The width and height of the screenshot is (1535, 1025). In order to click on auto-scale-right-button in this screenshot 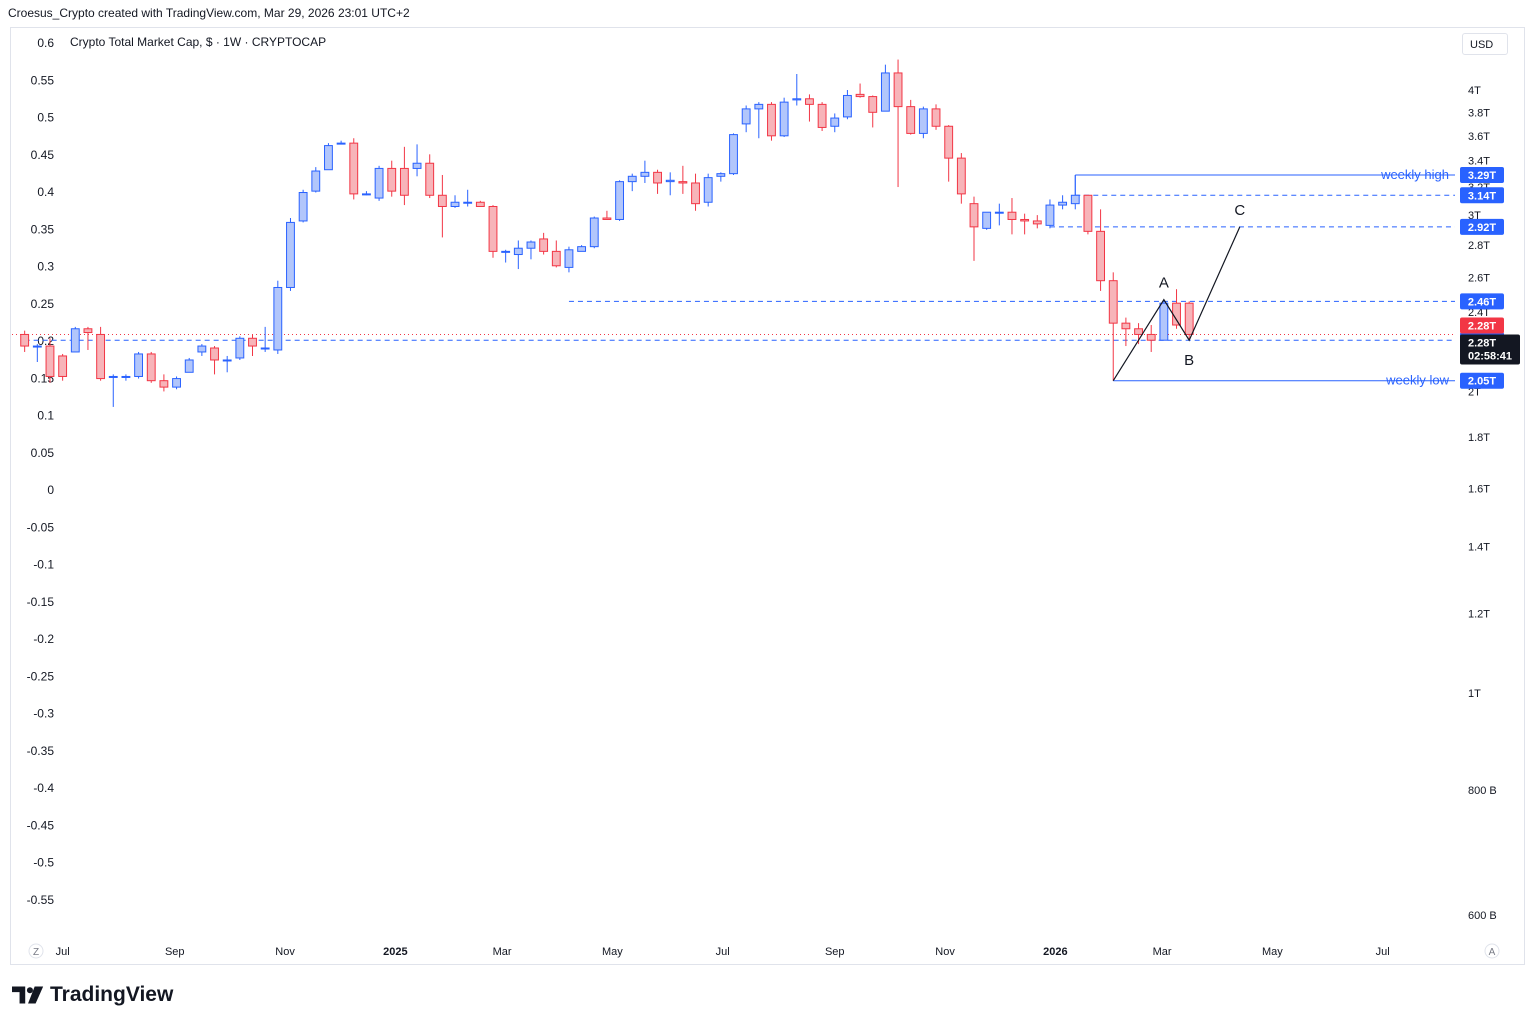, I will do `click(1492, 951)`.